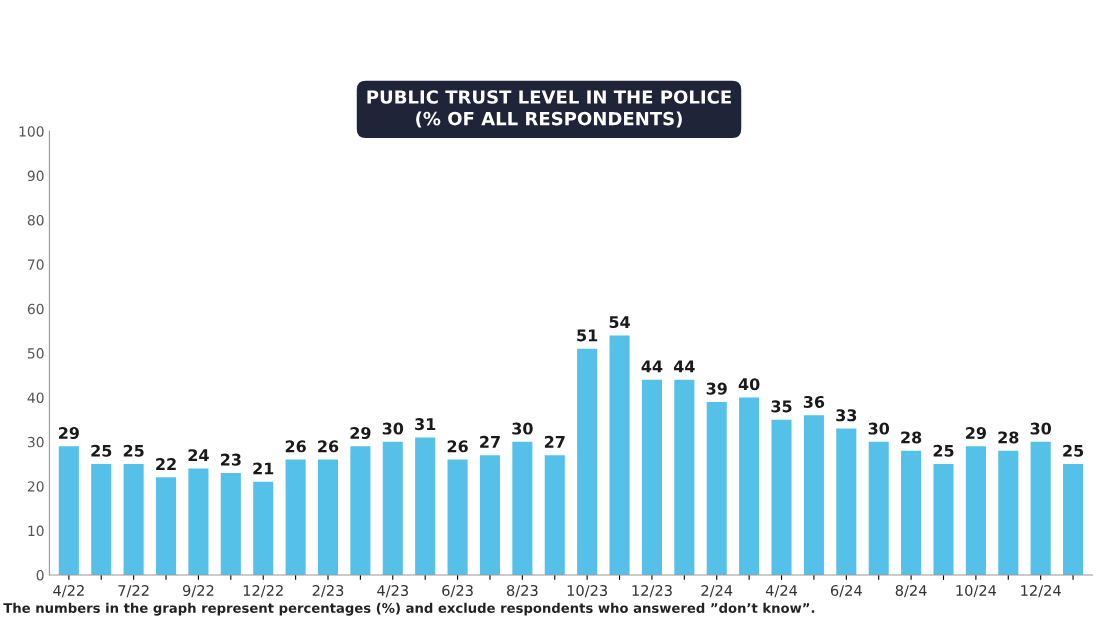 The height and width of the screenshot is (625, 1098). Describe the element at coordinates (328, 591) in the screenshot. I see `x-tick-label: 2/23` at that location.